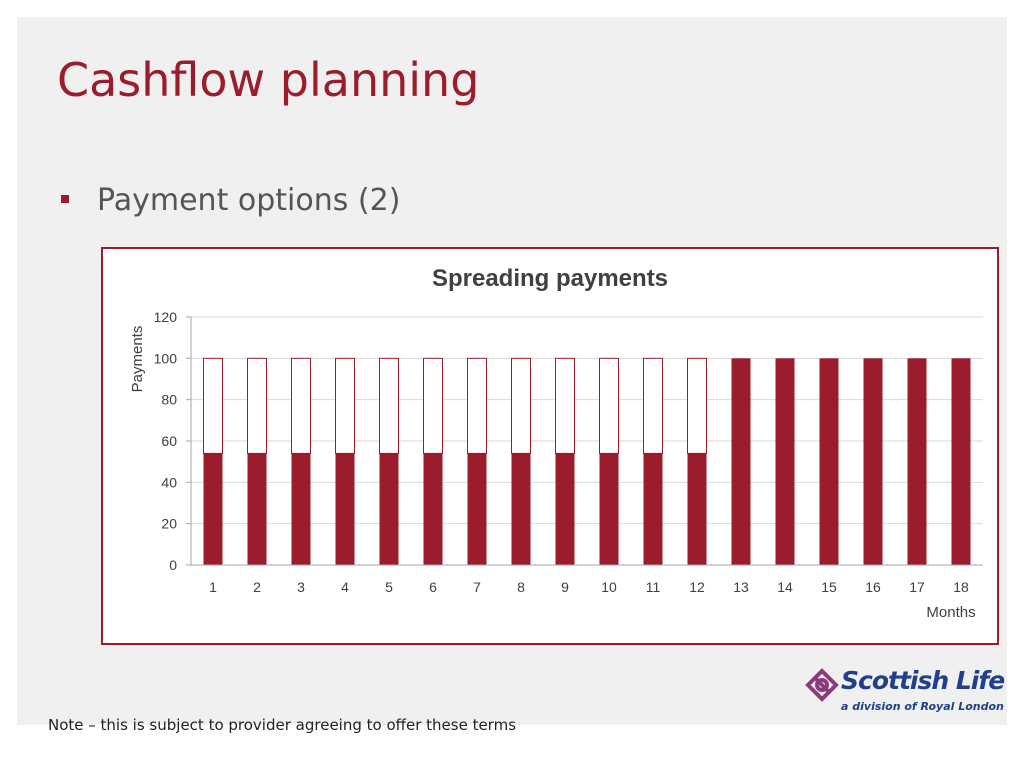 Image resolution: width=1024 pixels, height=768 pixels. What do you see at coordinates (169, 400) in the screenshot?
I see `y-tick-label: 80` at bounding box center [169, 400].